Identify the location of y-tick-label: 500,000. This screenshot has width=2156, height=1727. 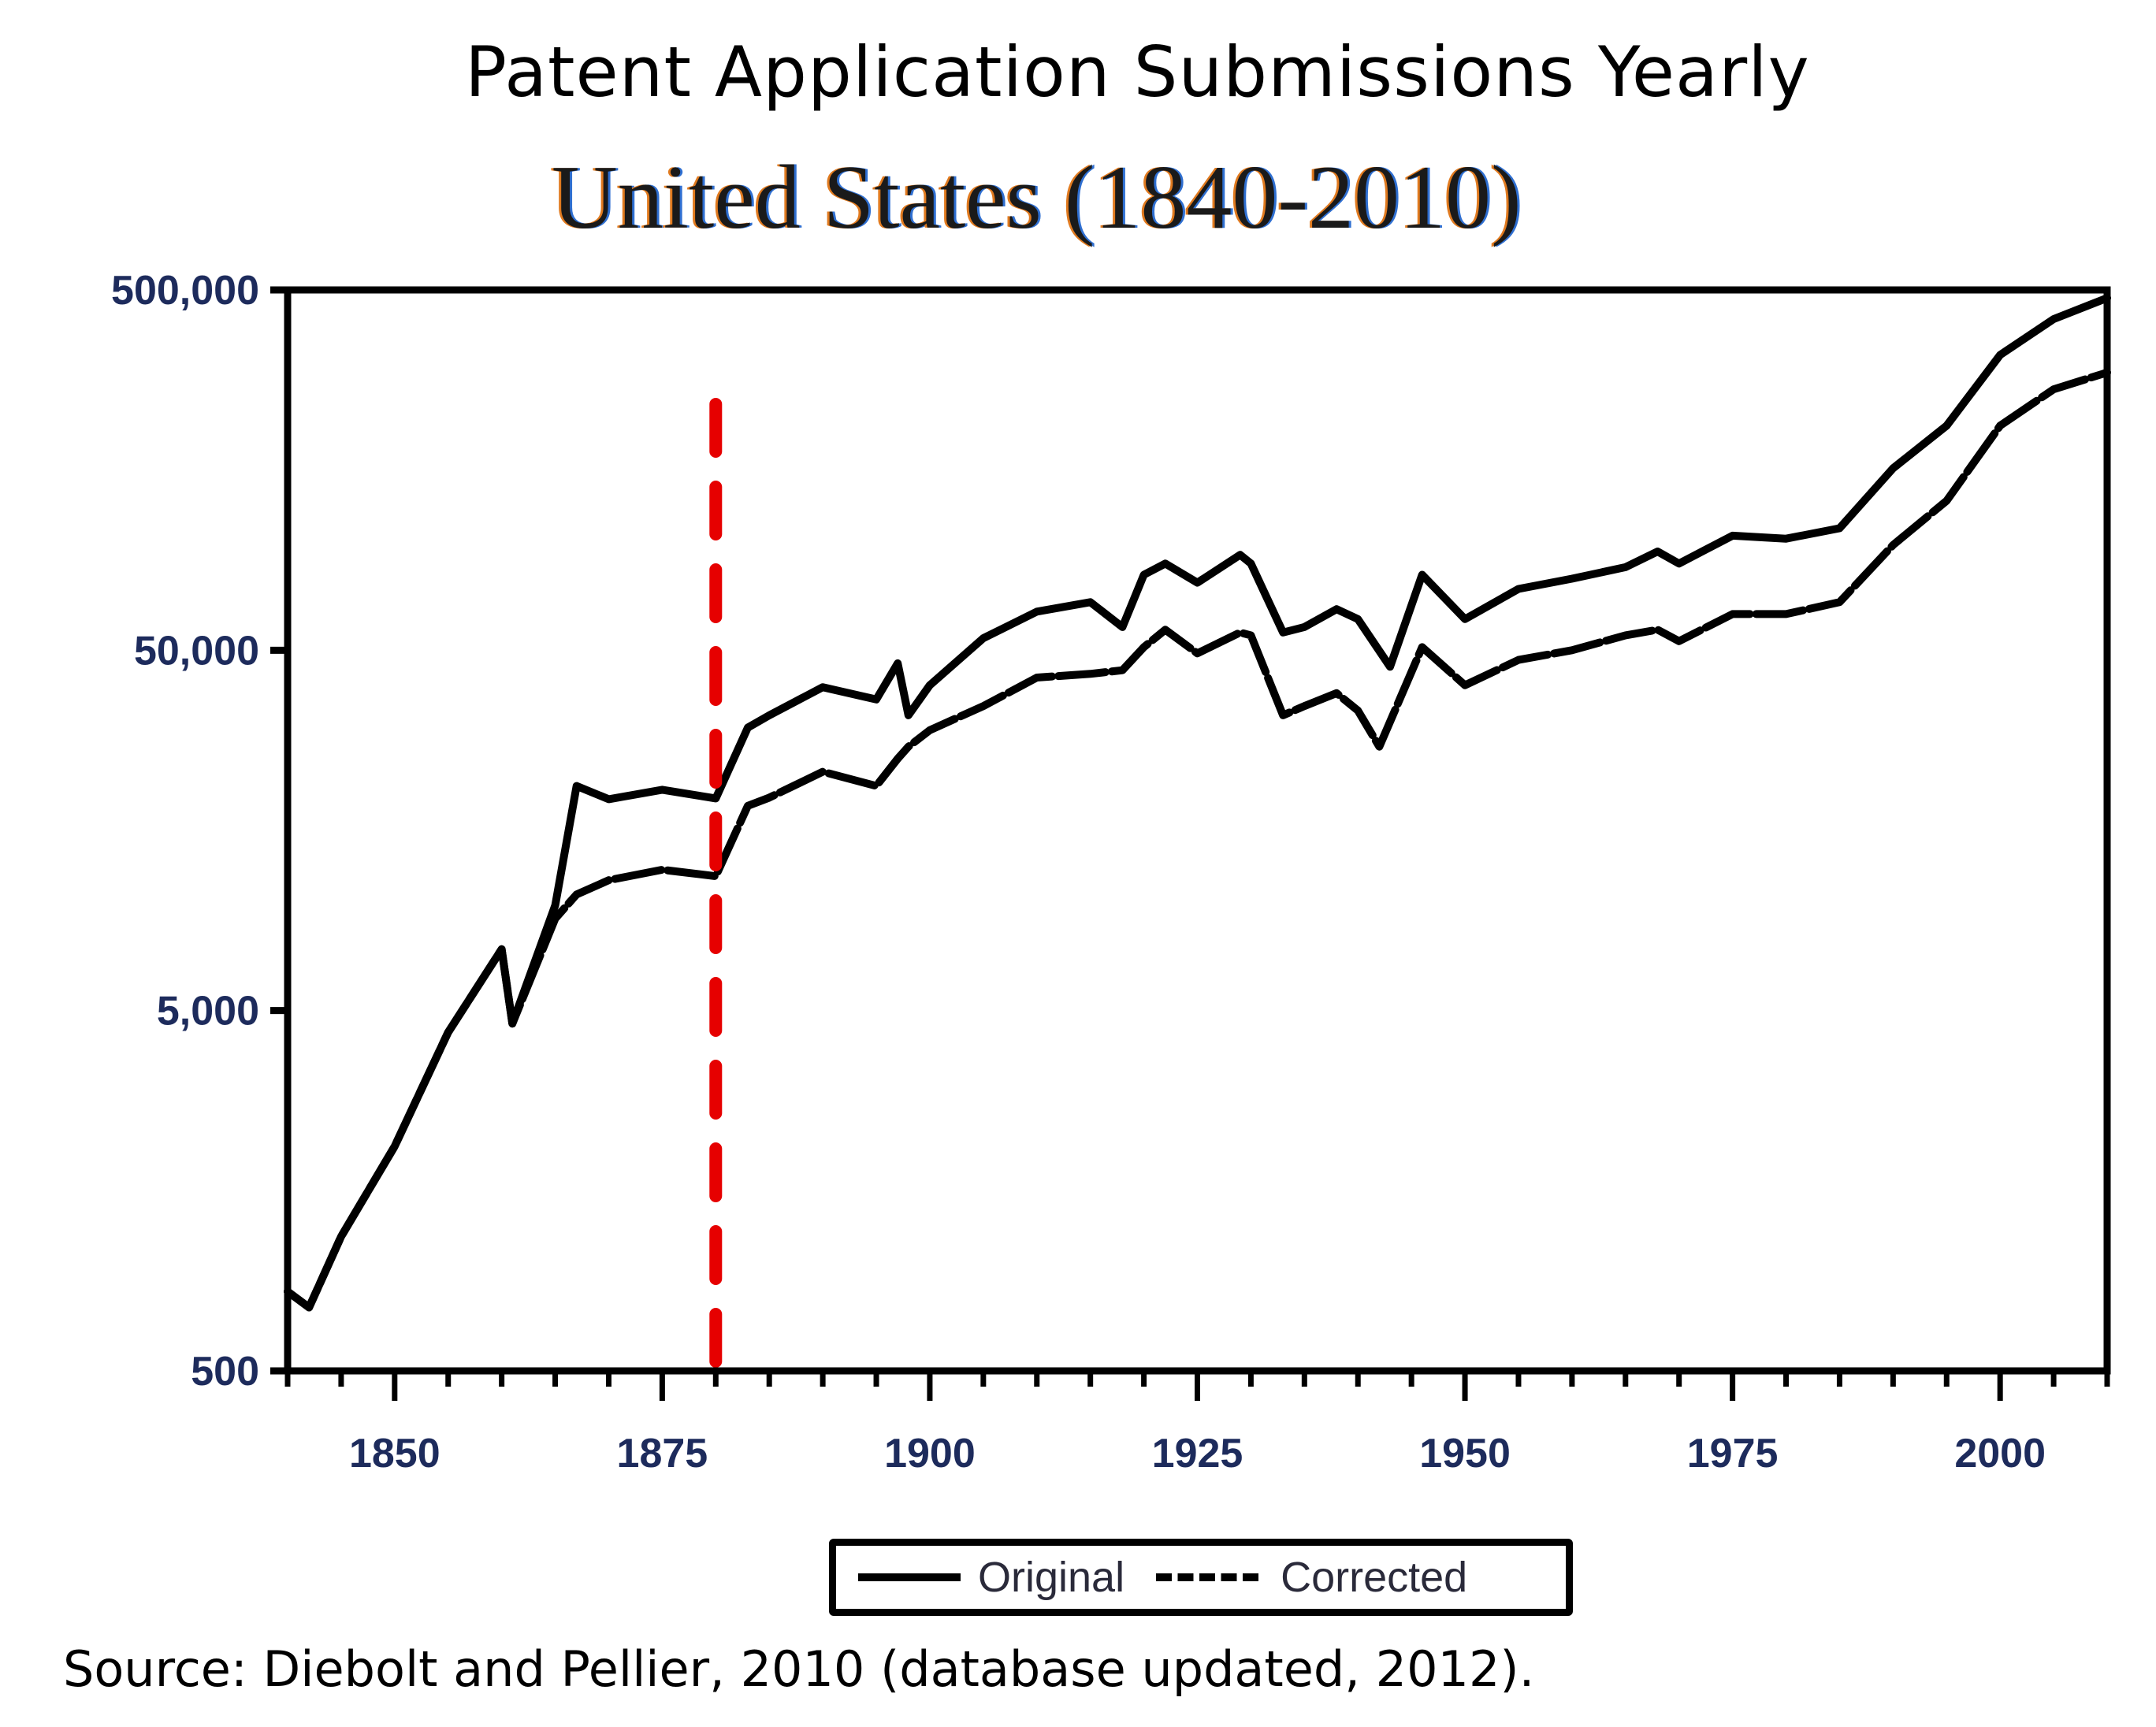
(185, 291).